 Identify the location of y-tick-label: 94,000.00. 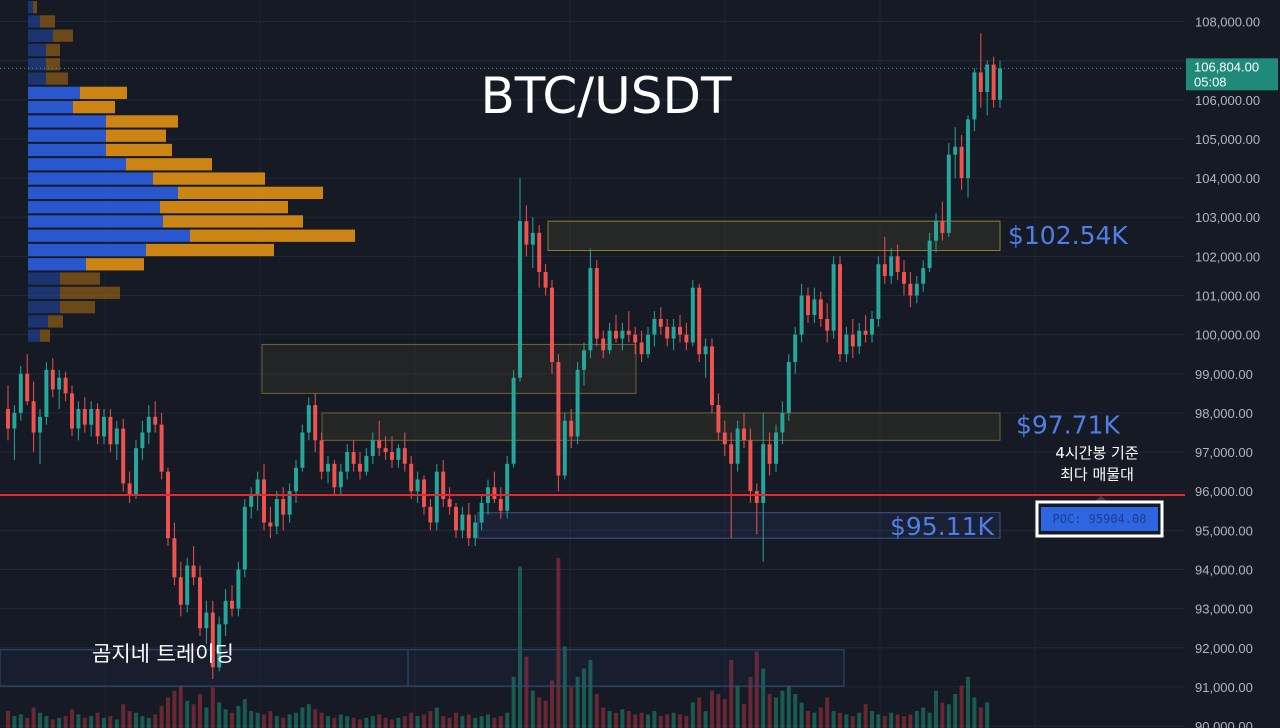
(1224, 569).